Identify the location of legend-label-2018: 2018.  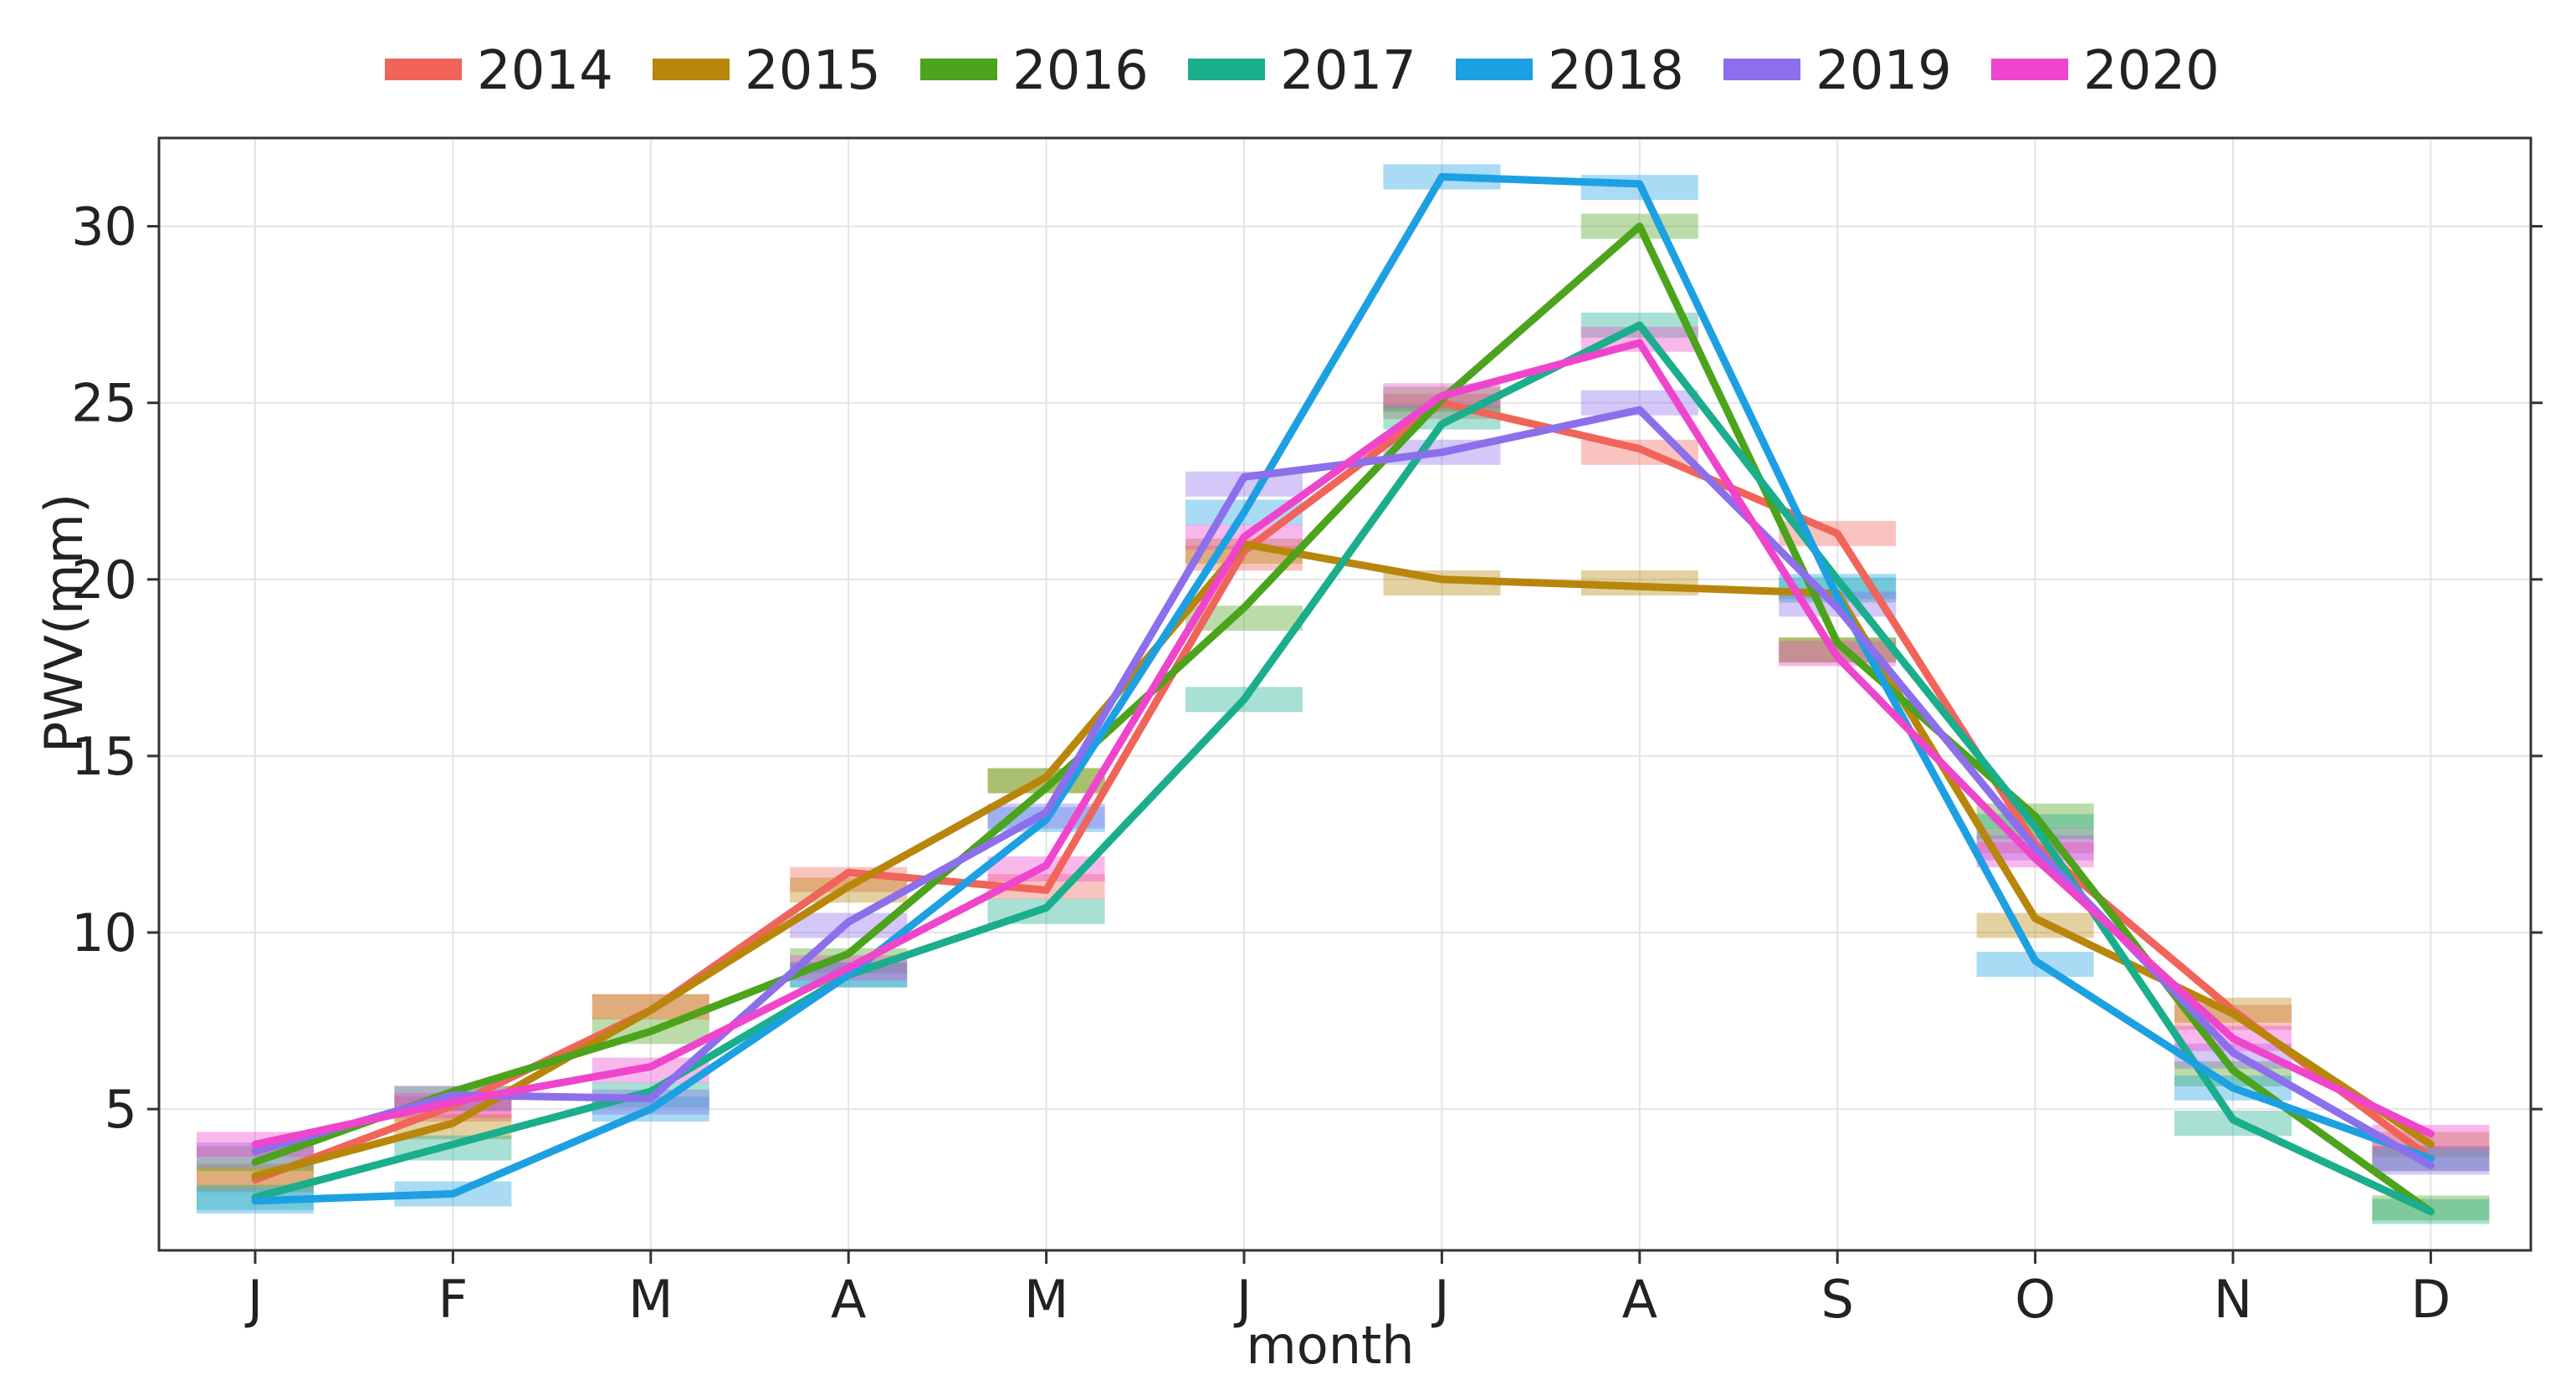
(1616, 71).